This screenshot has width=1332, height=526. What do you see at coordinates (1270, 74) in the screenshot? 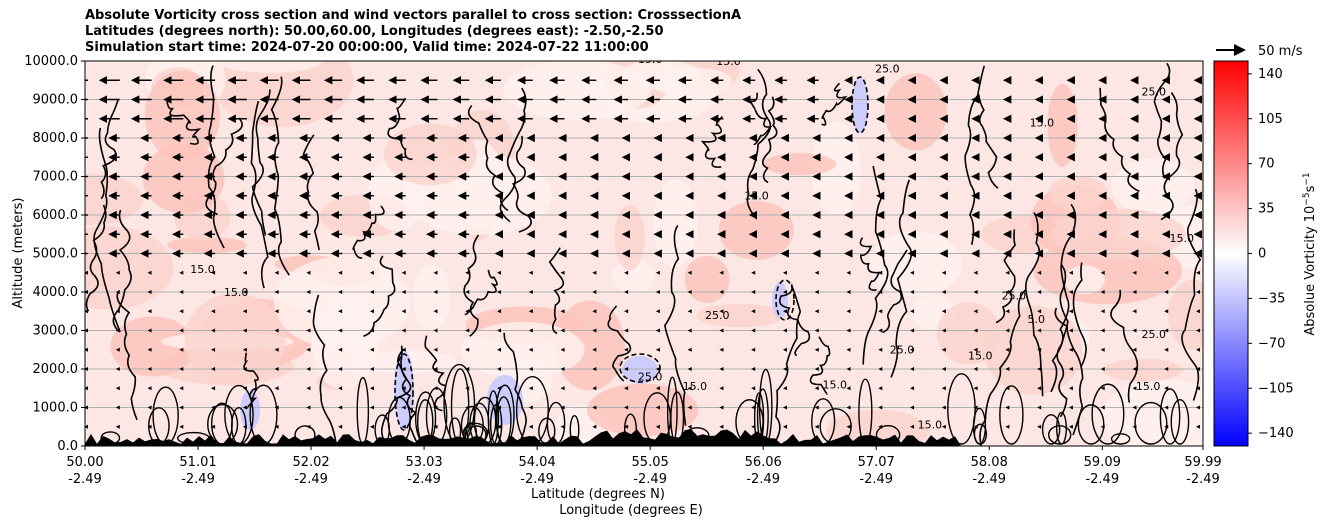
I see `colorbar-tick-label: 140` at bounding box center [1270, 74].